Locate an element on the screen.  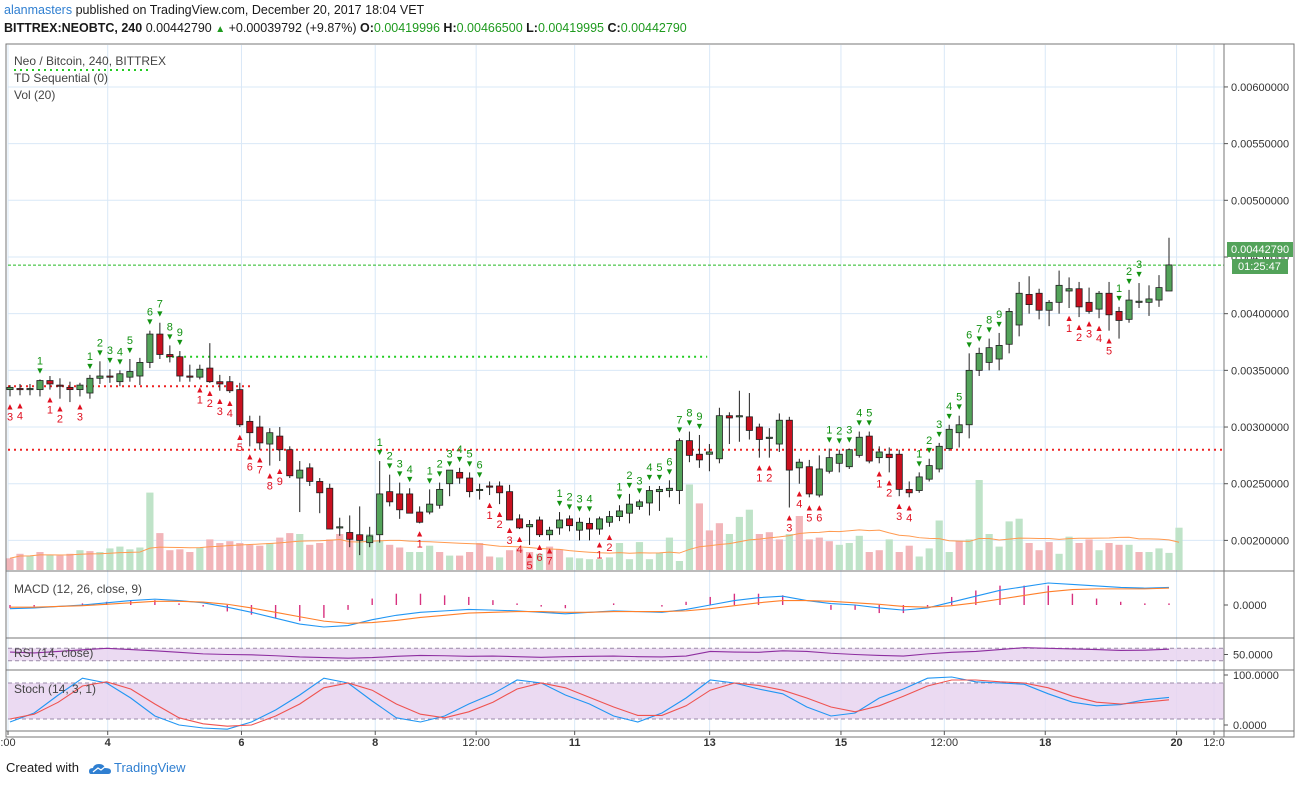
time-tick-label: :00 is located at coordinates (7, 743).